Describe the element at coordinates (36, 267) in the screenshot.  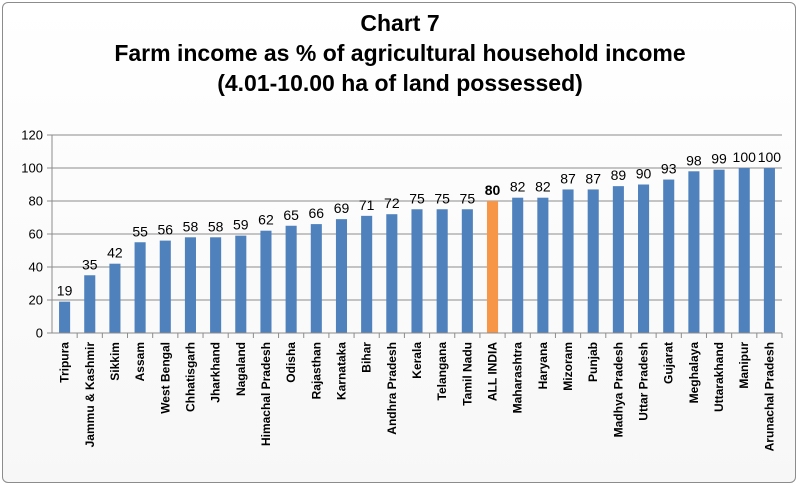
I see `y-tick-label: 40` at that location.